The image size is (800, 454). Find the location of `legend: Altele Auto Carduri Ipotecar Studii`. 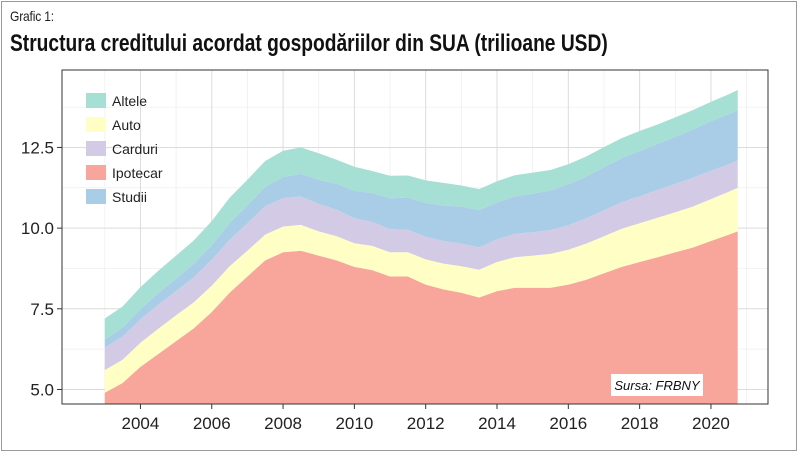

legend: Altele Auto Carduri Ipotecar Studii is located at coordinates (124, 149).